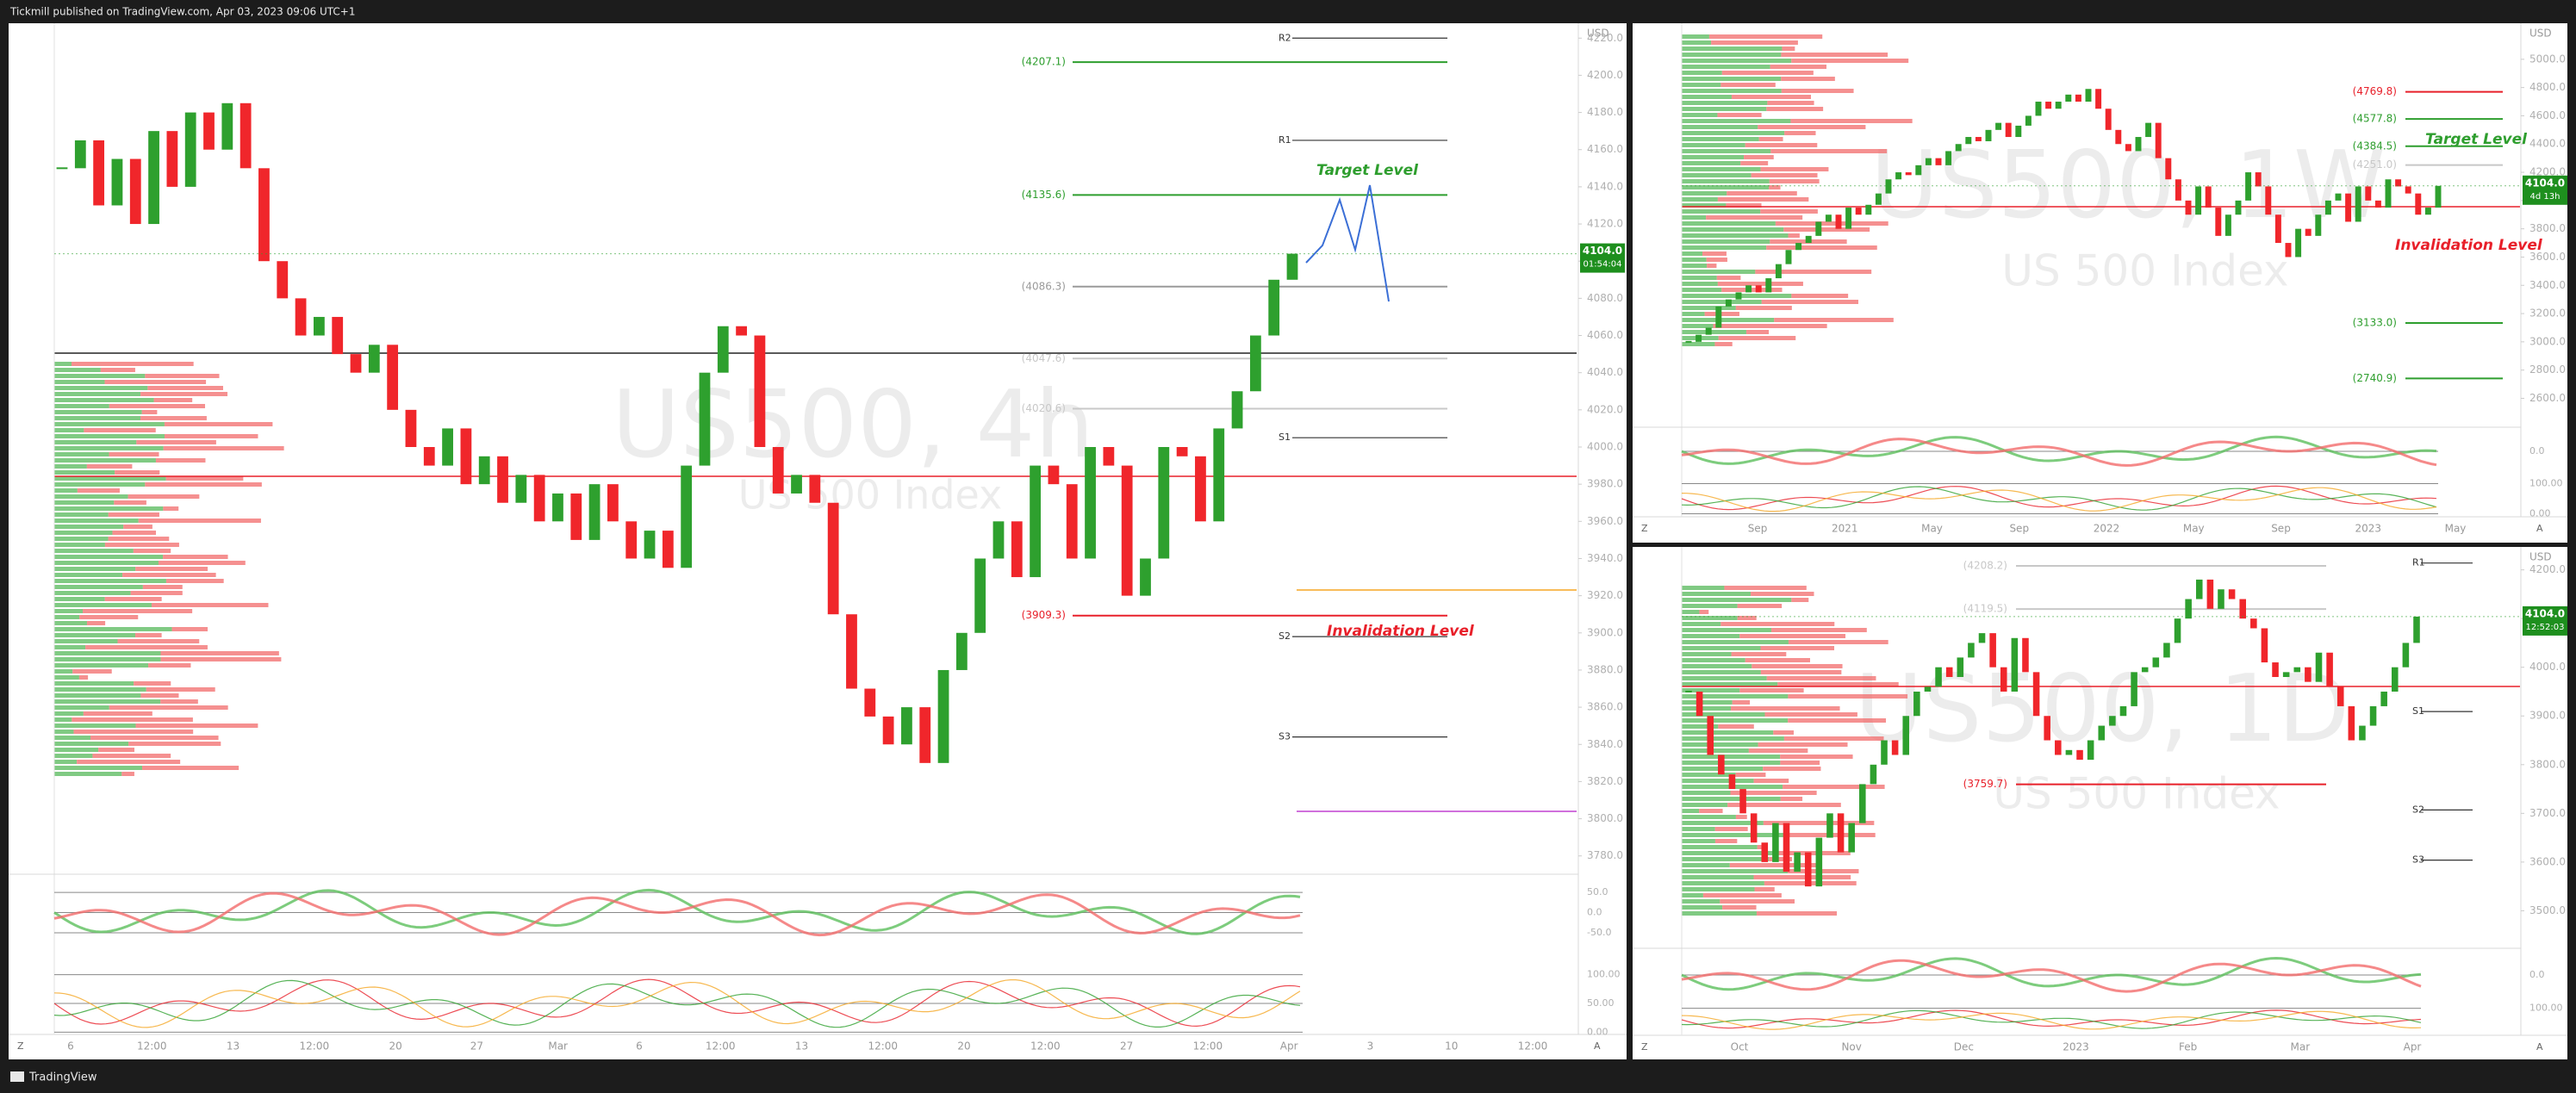  Describe the element at coordinates (2548, 59) in the screenshot. I see `y-tick-label: 5000.0` at that location.